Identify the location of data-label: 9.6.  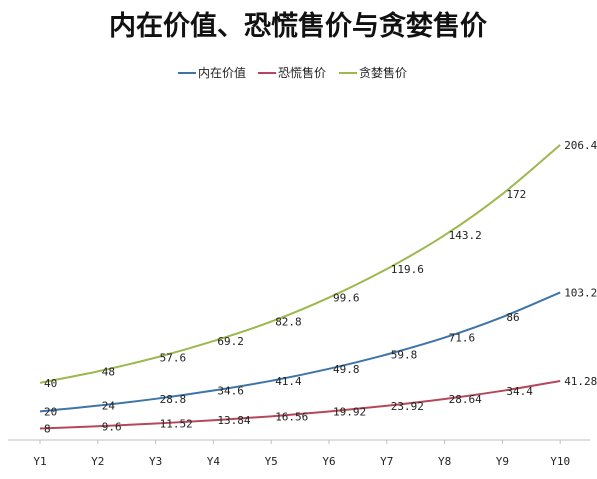
(112, 426).